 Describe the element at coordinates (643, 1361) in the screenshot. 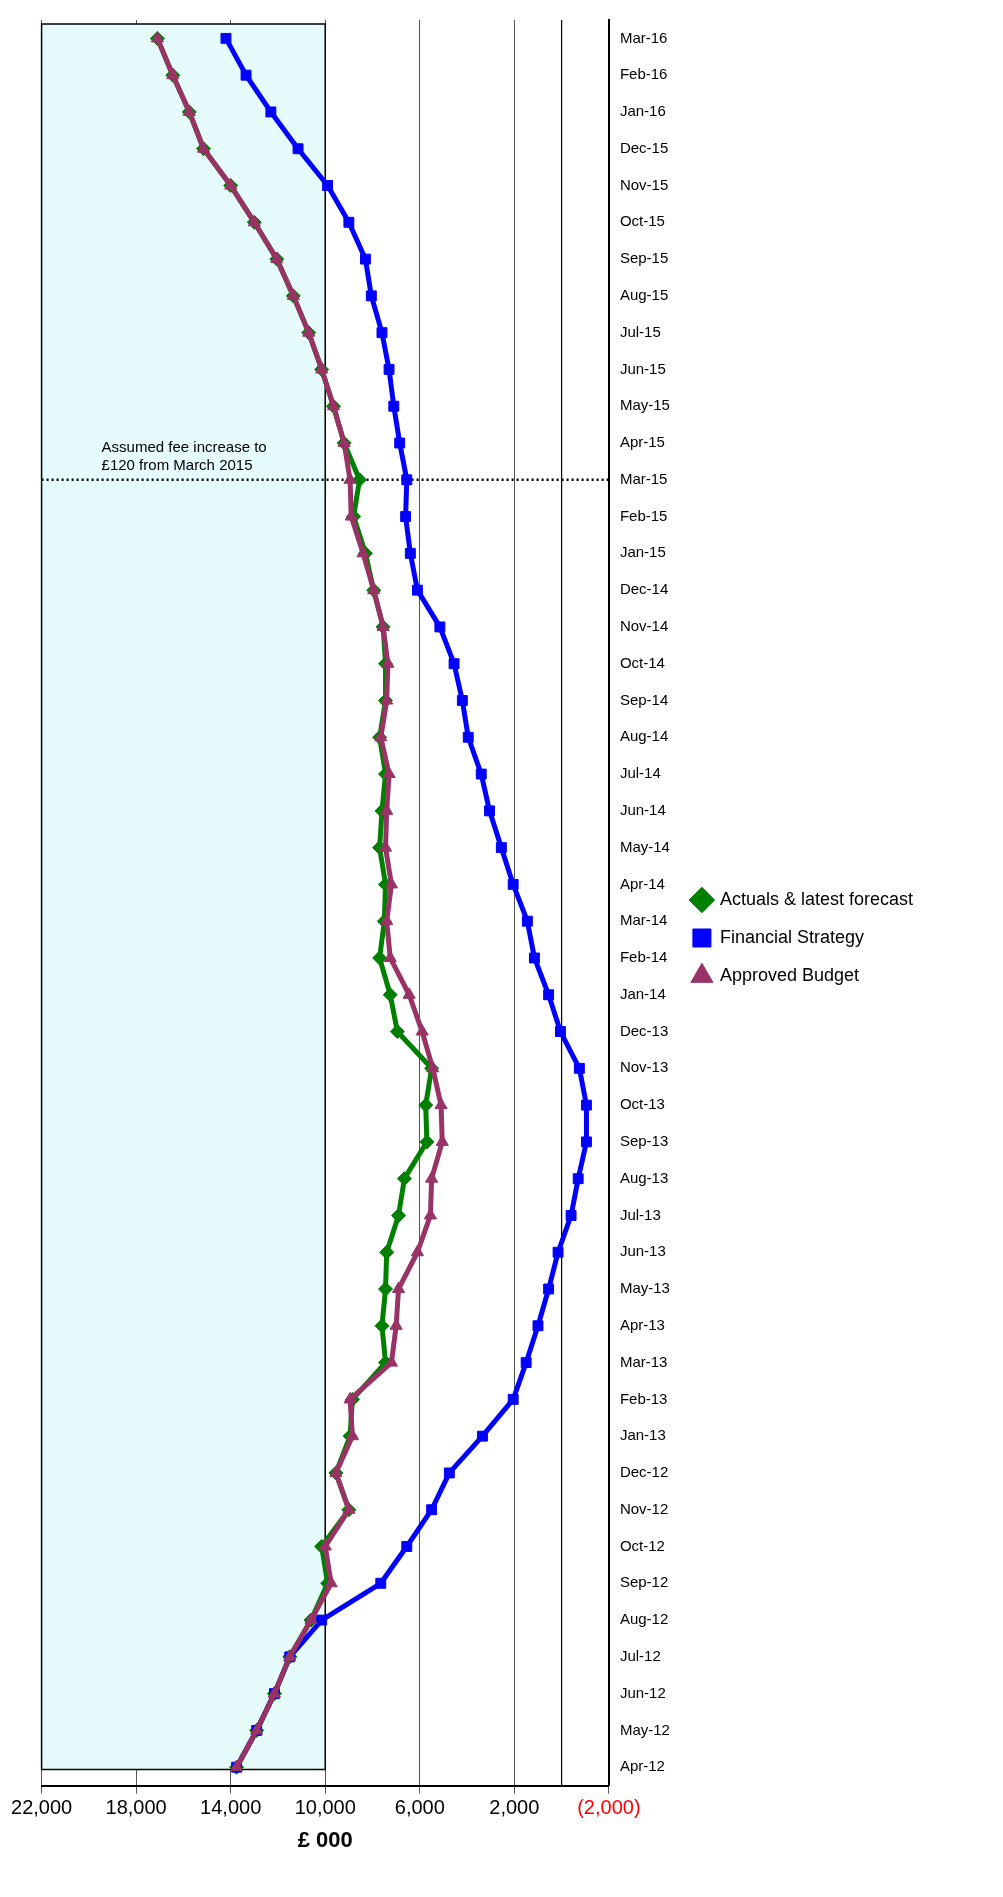

I see `y-tick-label: Mar-13` at that location.